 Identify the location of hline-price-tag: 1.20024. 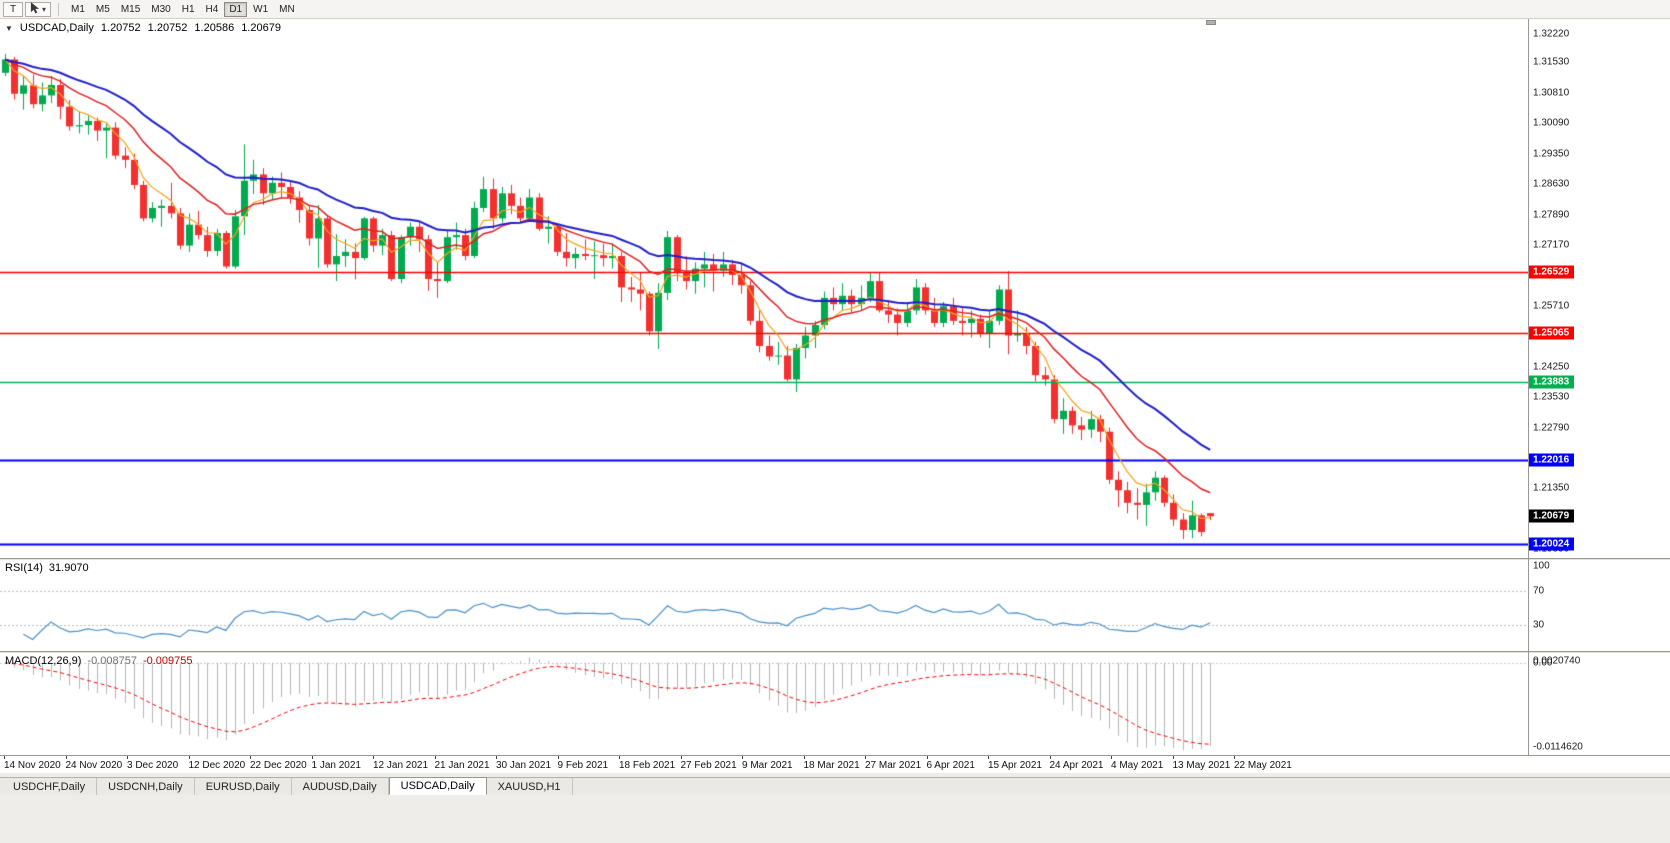
(1552, 544).